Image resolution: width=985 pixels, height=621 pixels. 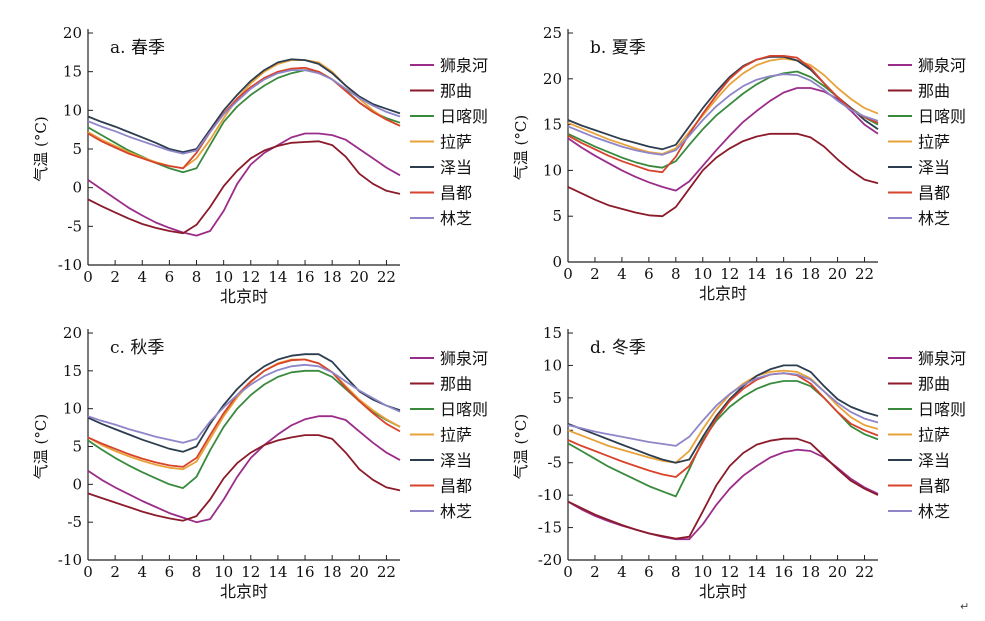 I want to click on y-tick-label: -15, so click(x=550, y=528).